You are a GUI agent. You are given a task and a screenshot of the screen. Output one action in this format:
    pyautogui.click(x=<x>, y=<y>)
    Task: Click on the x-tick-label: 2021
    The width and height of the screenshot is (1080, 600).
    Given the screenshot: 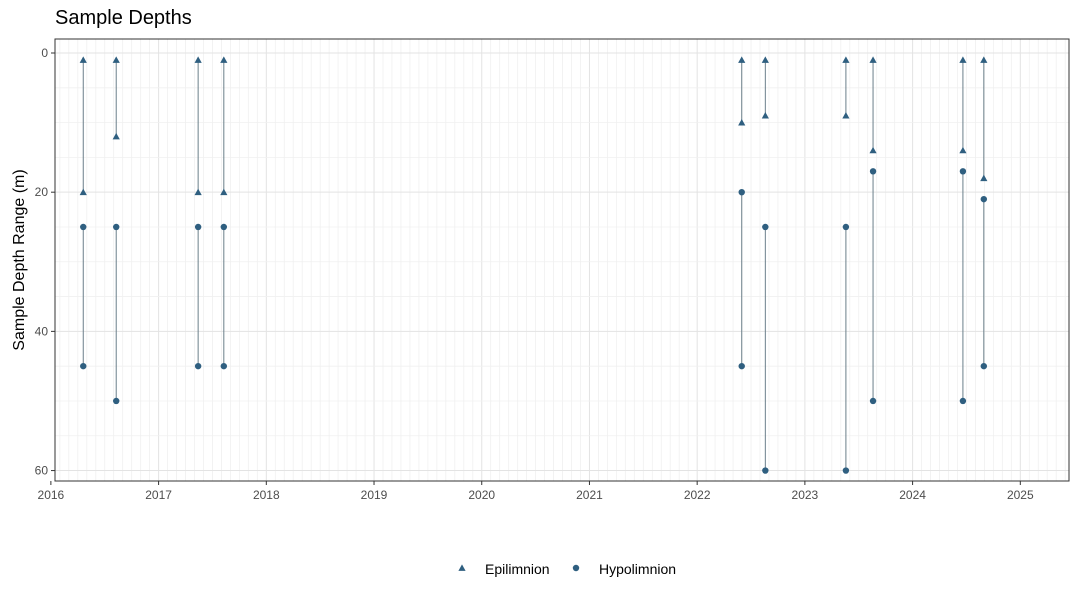 What is the action you would take?
    pyautogui.click(x=589, y=495)
    